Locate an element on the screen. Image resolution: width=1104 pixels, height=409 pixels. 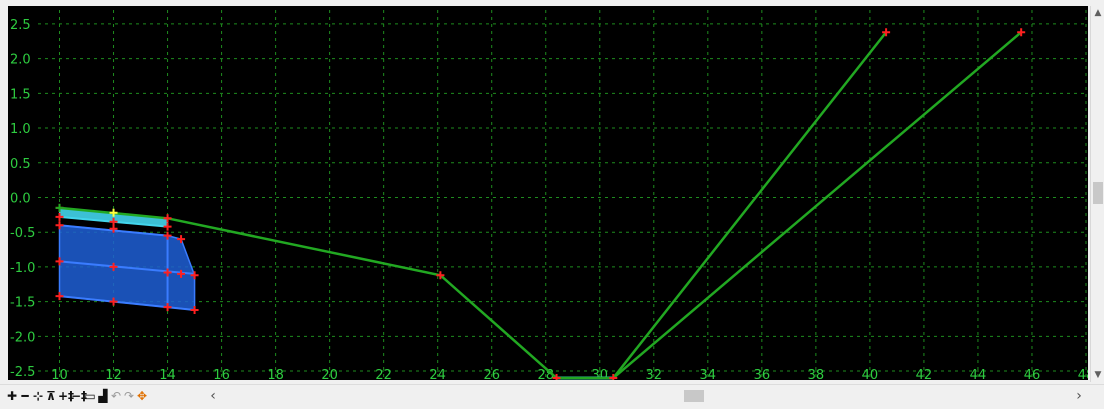
y-tick-label: 2.0 is located at coordinates (20, 60).